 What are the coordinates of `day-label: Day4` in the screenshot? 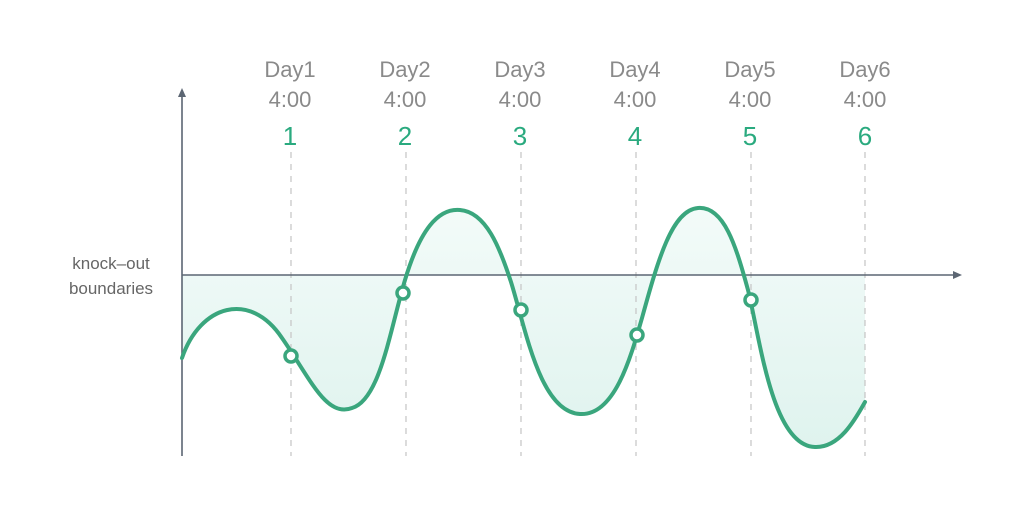 It's located at (635, 69).